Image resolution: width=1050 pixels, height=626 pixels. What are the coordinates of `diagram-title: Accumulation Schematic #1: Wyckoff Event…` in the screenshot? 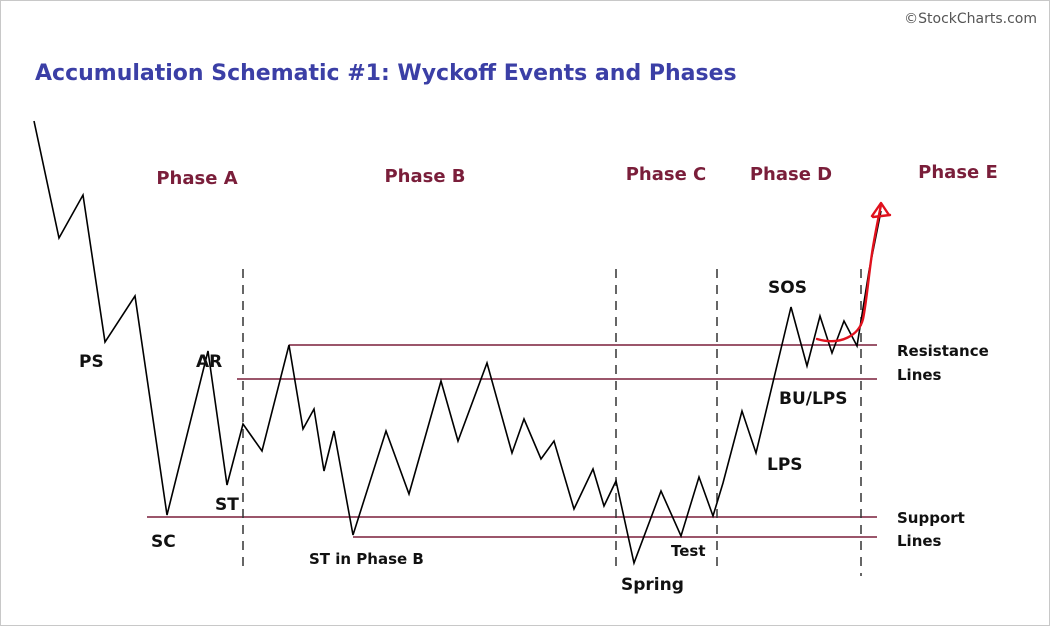 It's located at (386, 73).